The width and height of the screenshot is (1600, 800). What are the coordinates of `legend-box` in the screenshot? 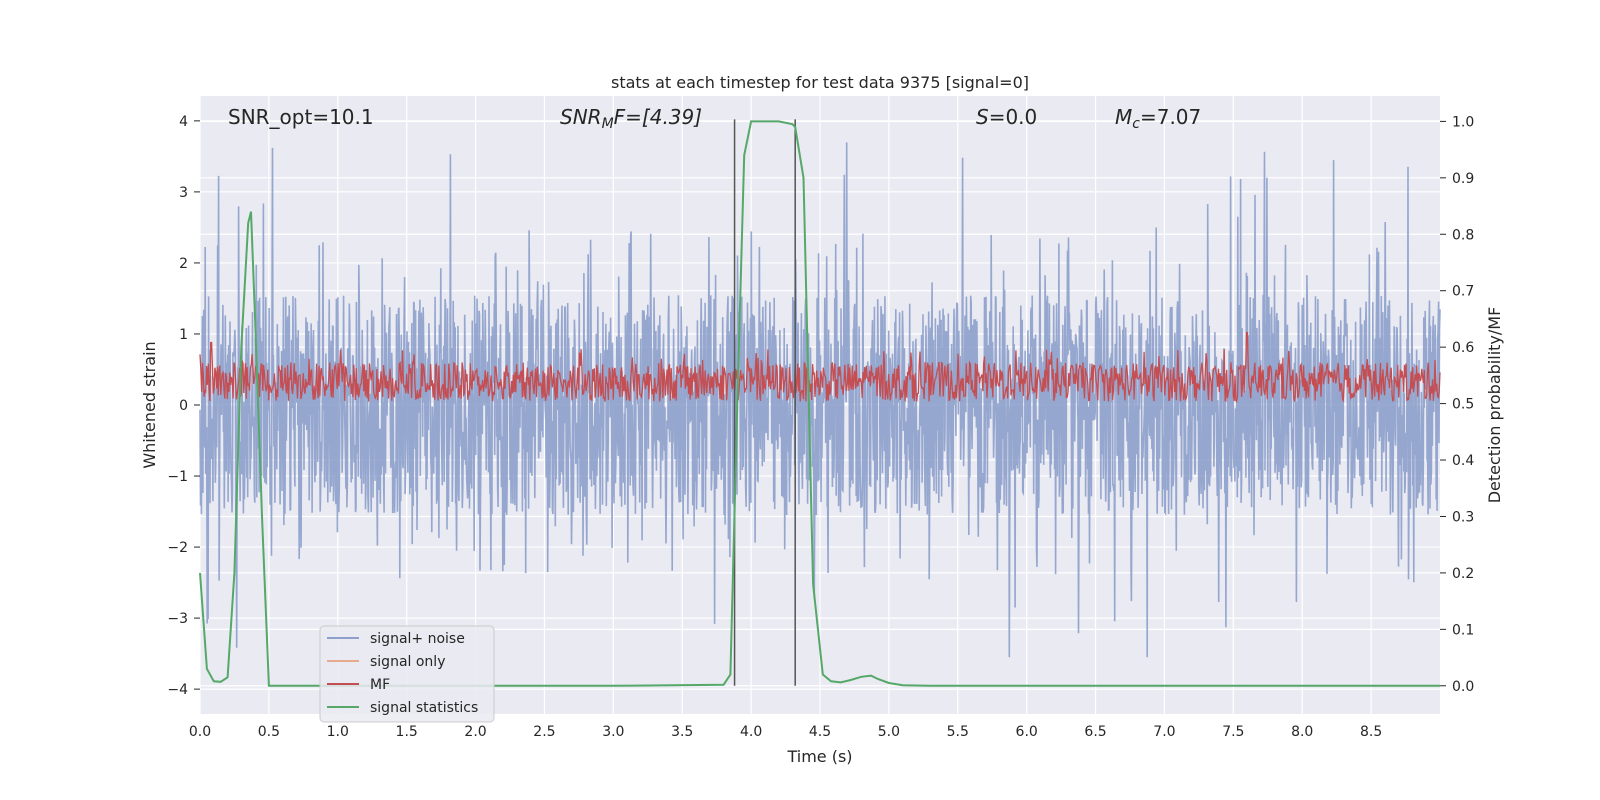 It's located at (407, 674).